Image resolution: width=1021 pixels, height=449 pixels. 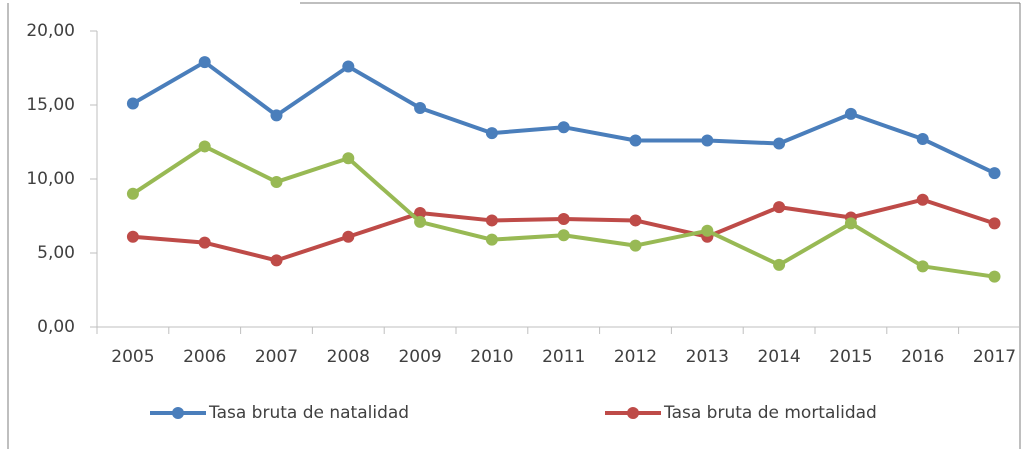 What do you see at coordinates (56, 253) in the screenshot?
I see `y-tick-label: 5,00` at bounding box center [56, 253].